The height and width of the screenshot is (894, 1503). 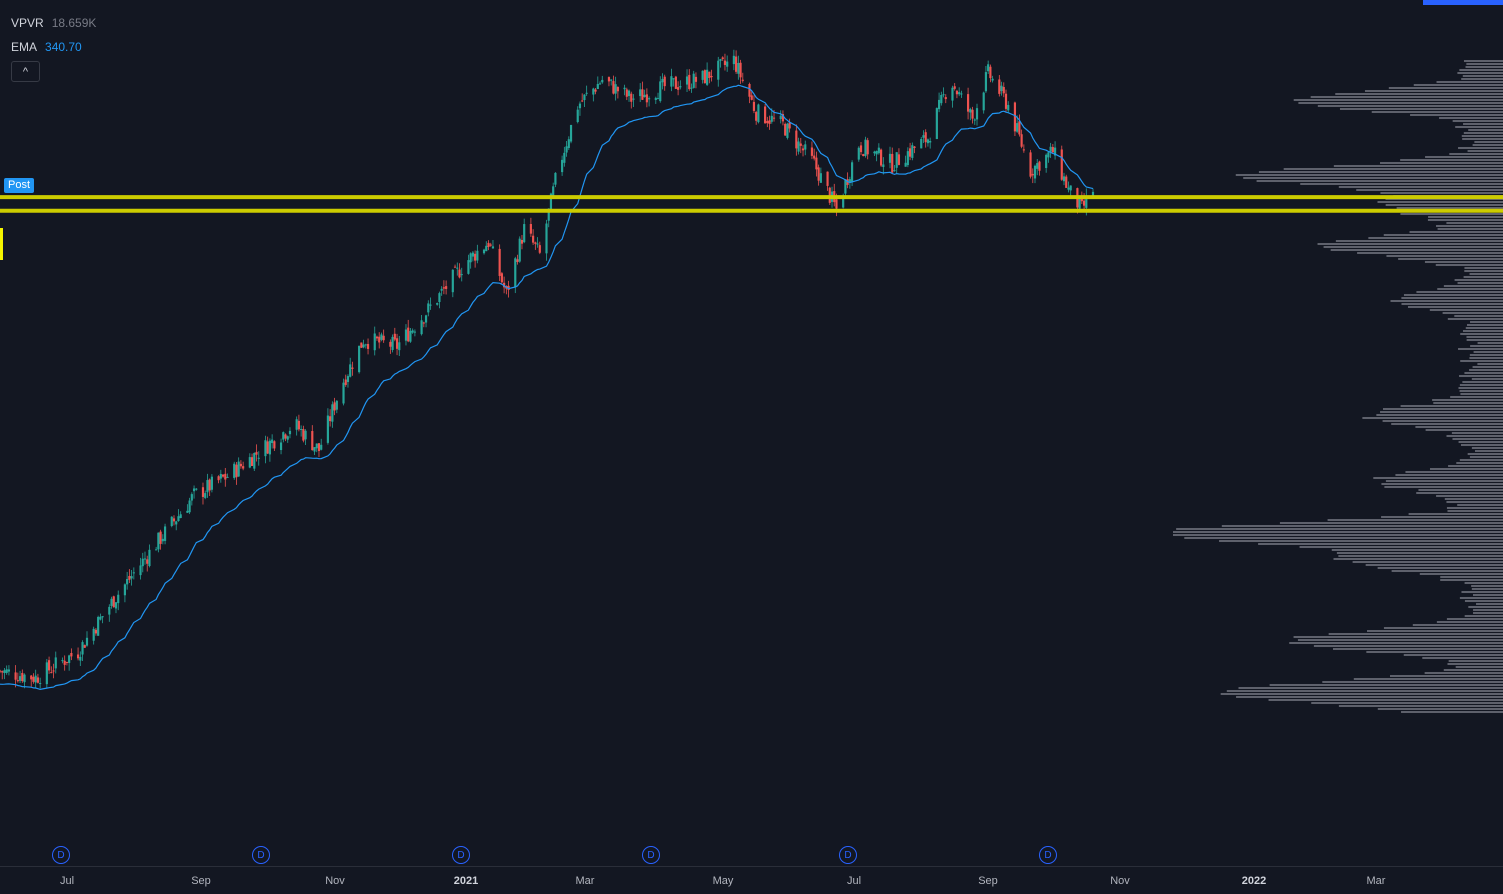 I want to click on legend-ema: EMA 340.70, so click(x=46, y=47).